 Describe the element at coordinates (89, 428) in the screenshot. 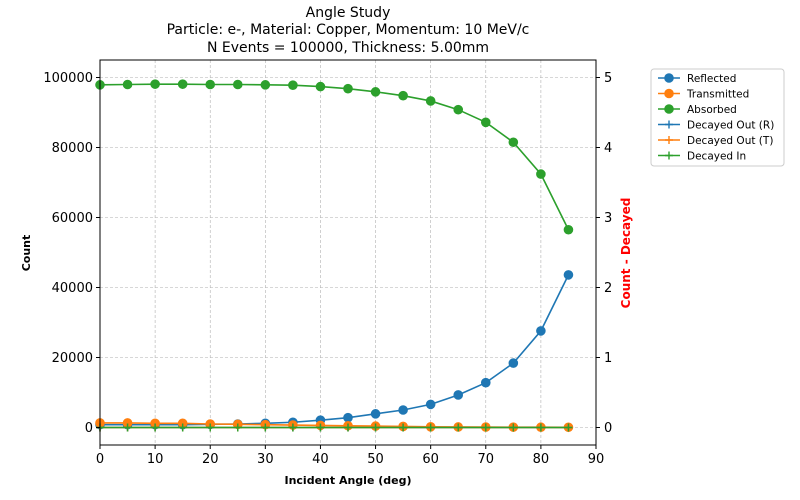

I see `y-tick-label: 0` at that location.